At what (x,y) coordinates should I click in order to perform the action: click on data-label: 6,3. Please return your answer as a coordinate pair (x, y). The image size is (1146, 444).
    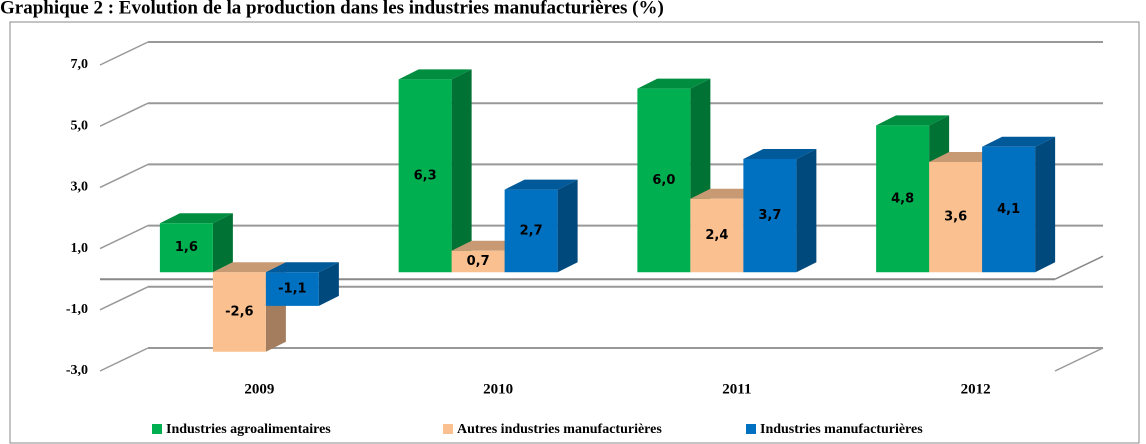
    Looking at the image, I should click on (425, 175).